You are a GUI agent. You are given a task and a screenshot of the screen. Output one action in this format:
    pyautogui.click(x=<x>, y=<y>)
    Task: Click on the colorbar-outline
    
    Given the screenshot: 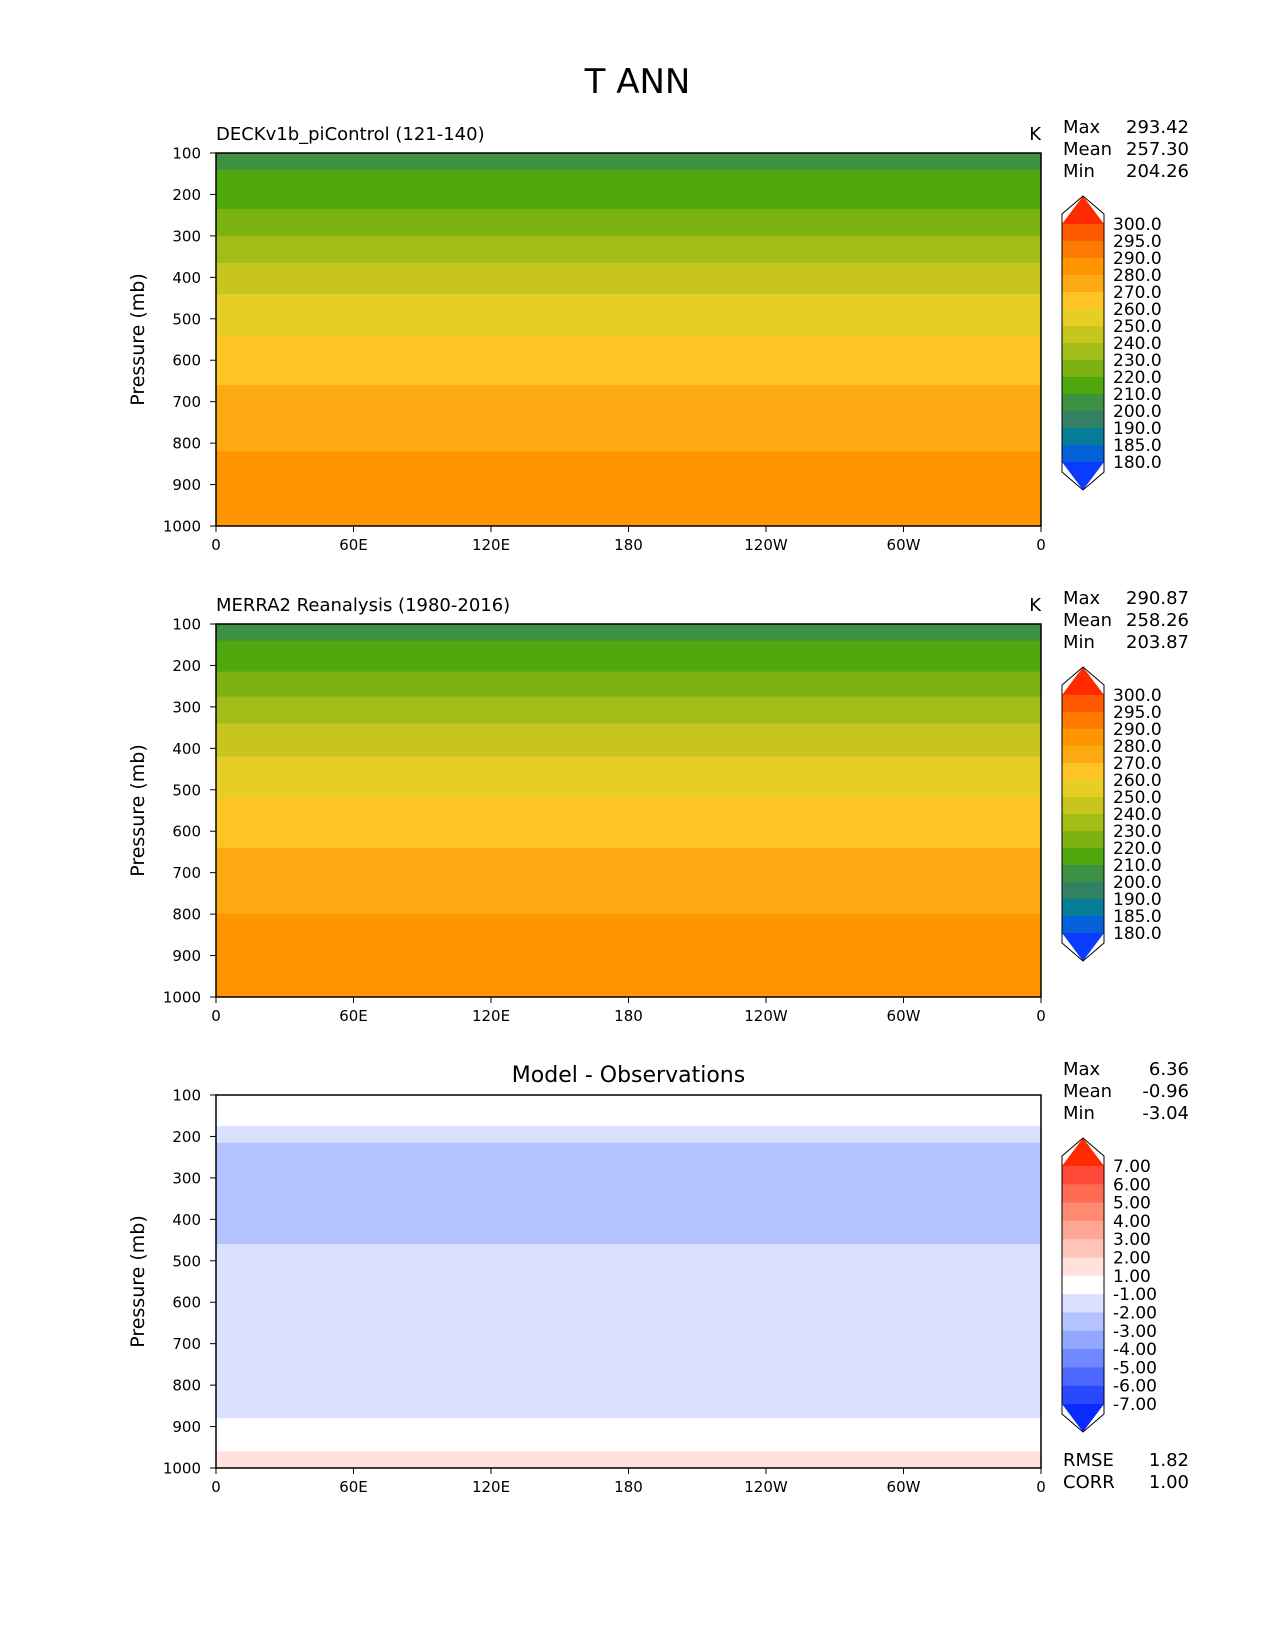 What is the action you would take?
    pyautogui.click(x=1083, y=814)
    